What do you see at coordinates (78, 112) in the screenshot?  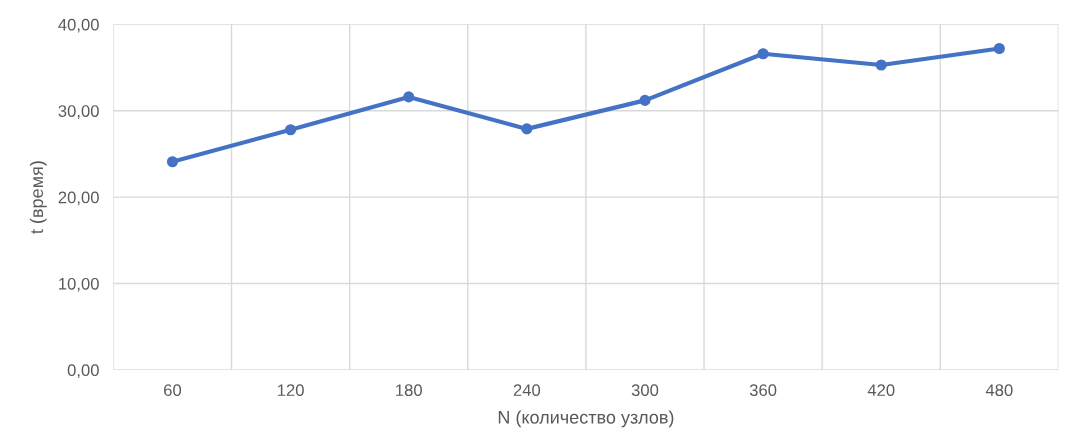 I see `y-tick-label: 30,00` at bounding box center [78, 112].